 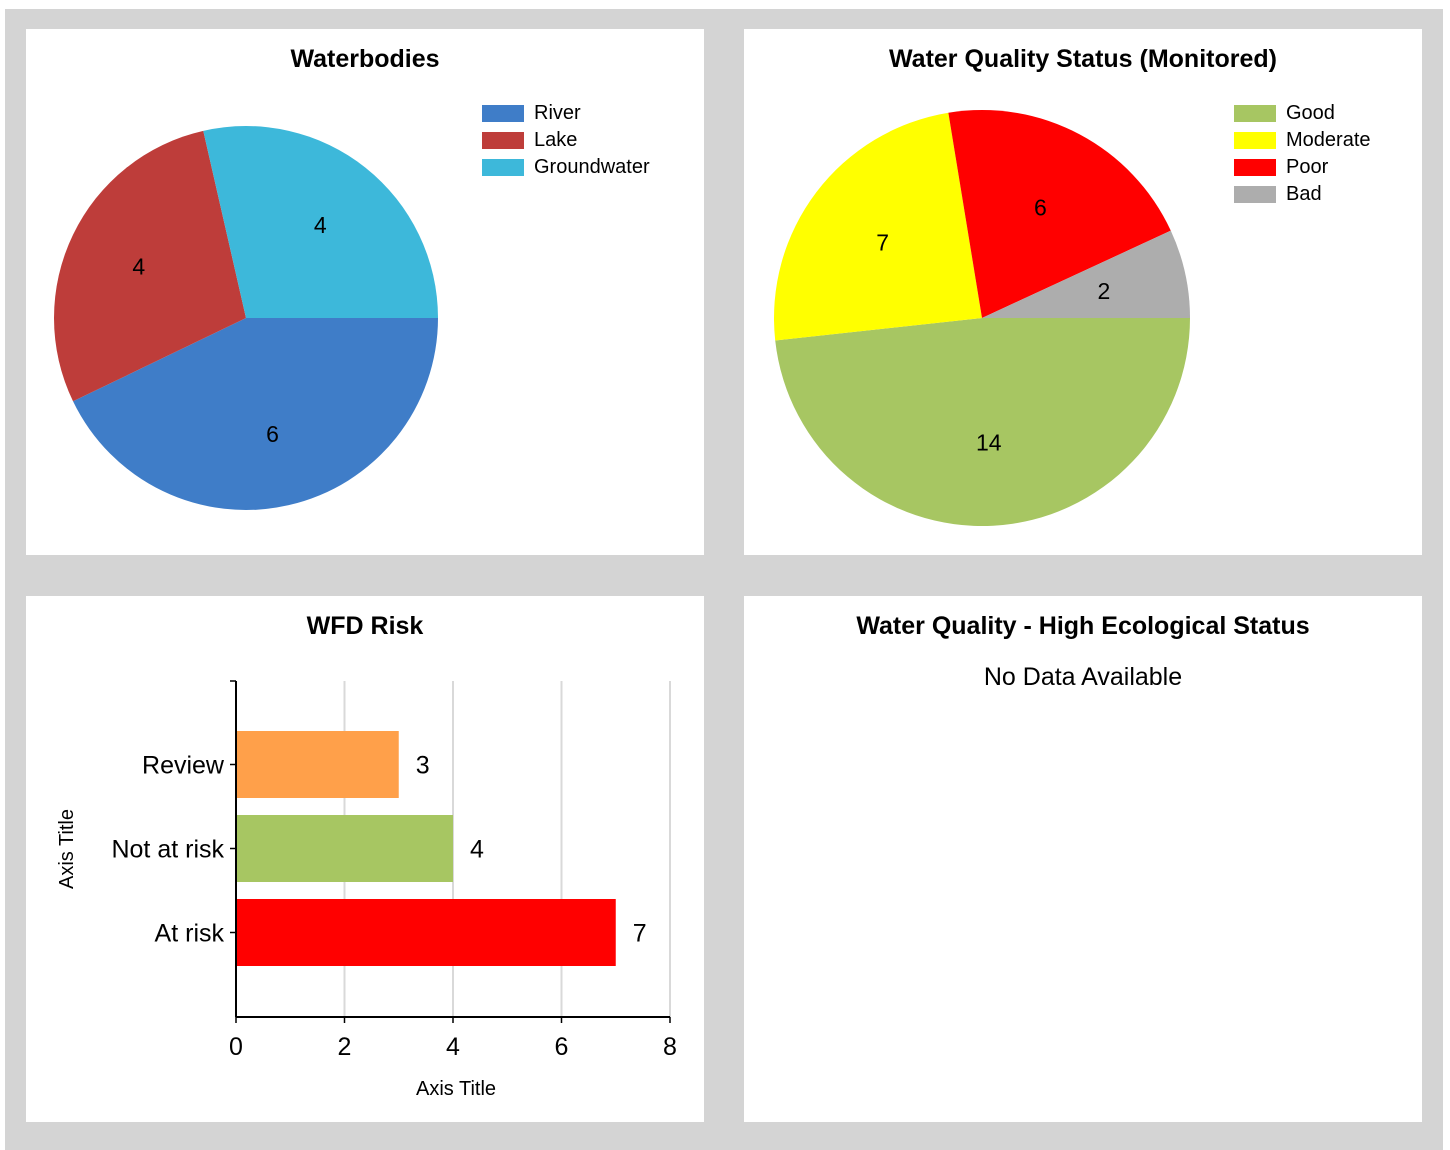 I want to click on pie-slice-lake, so click(x=149, y=266).